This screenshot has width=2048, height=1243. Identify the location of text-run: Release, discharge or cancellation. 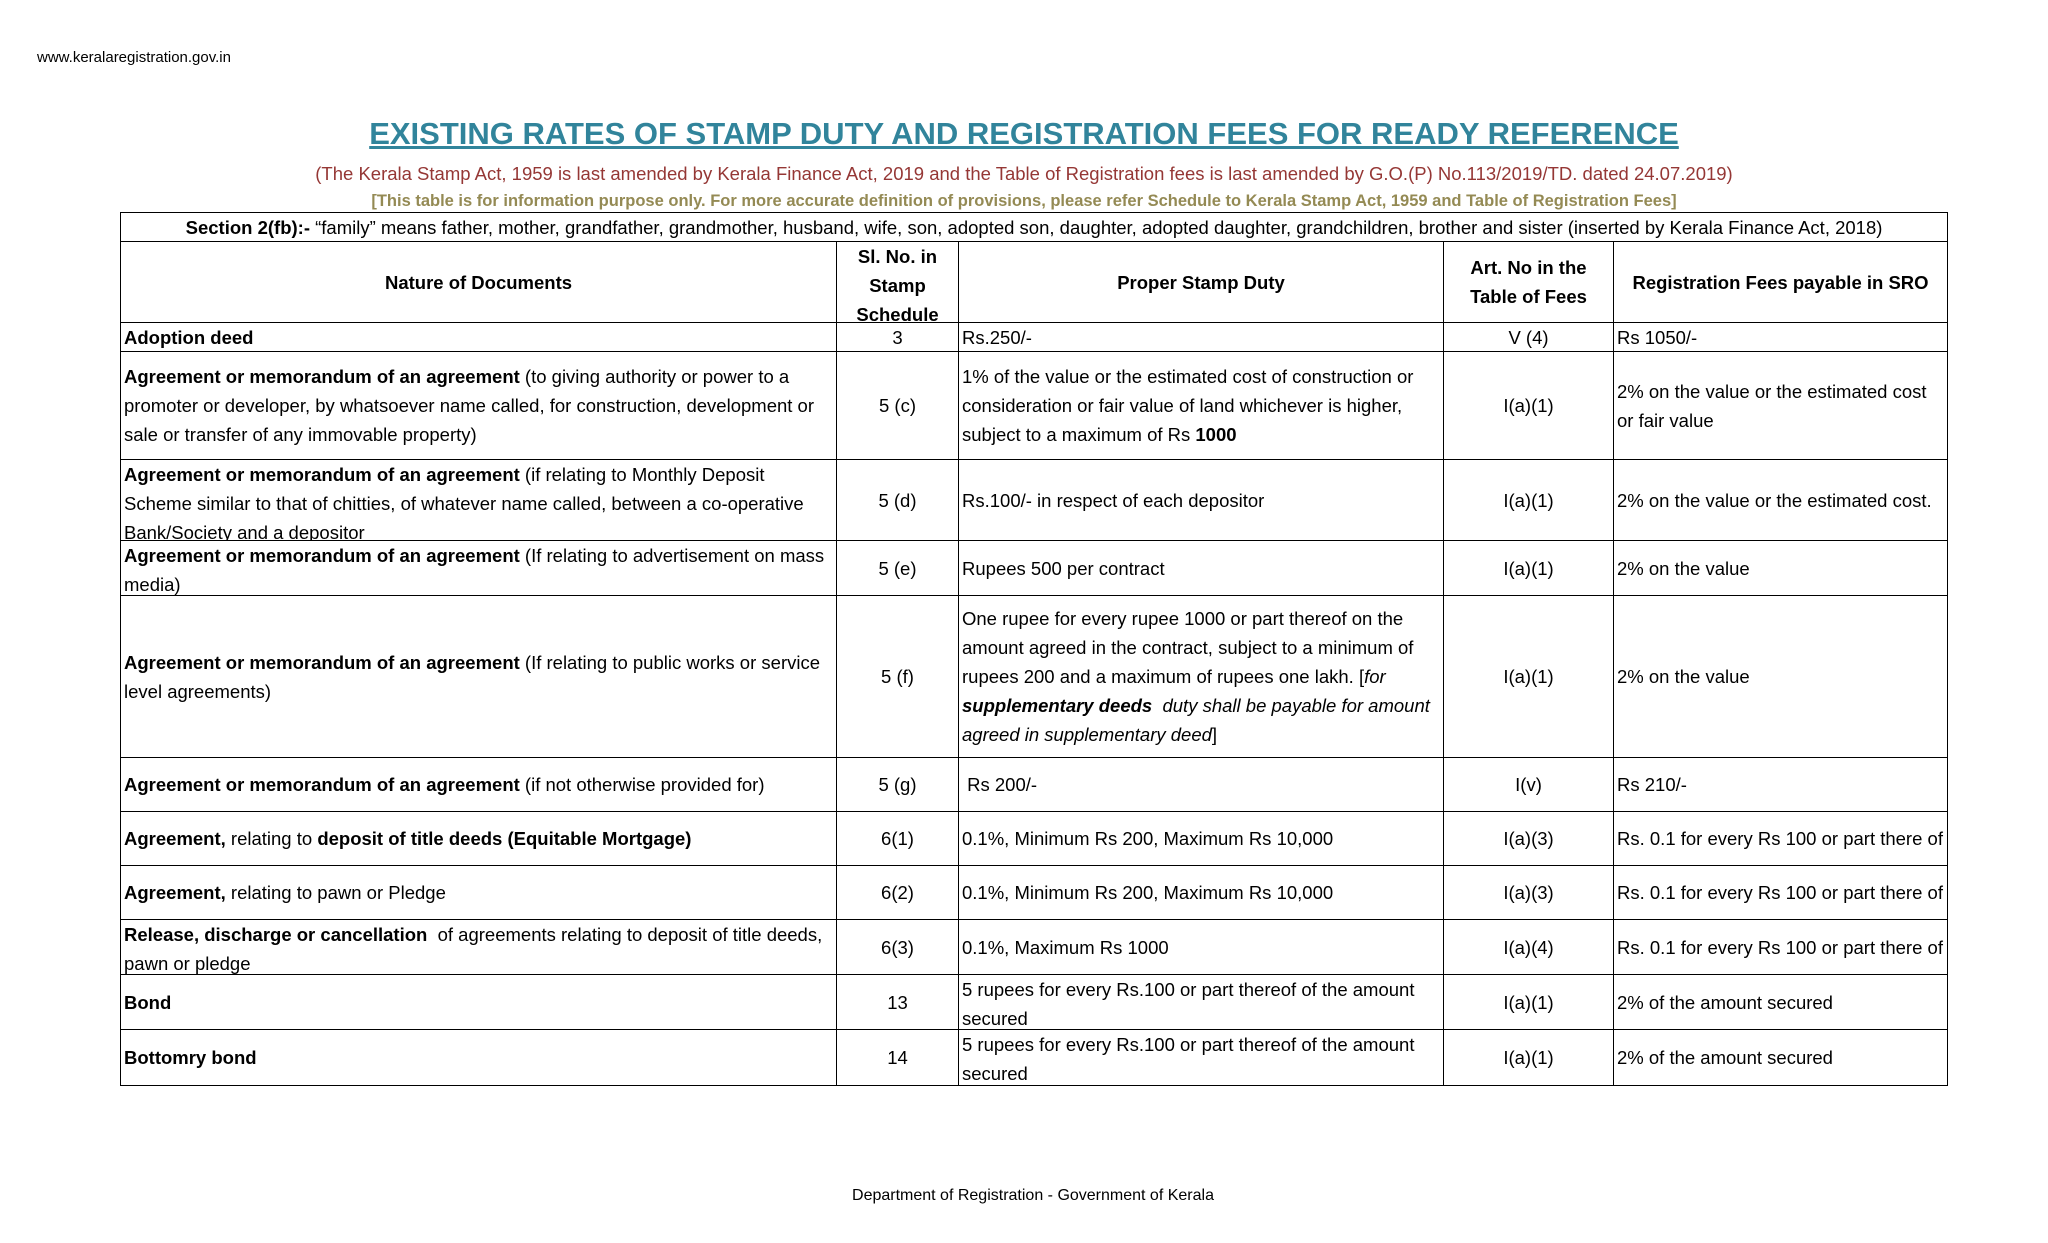
(276, 934).